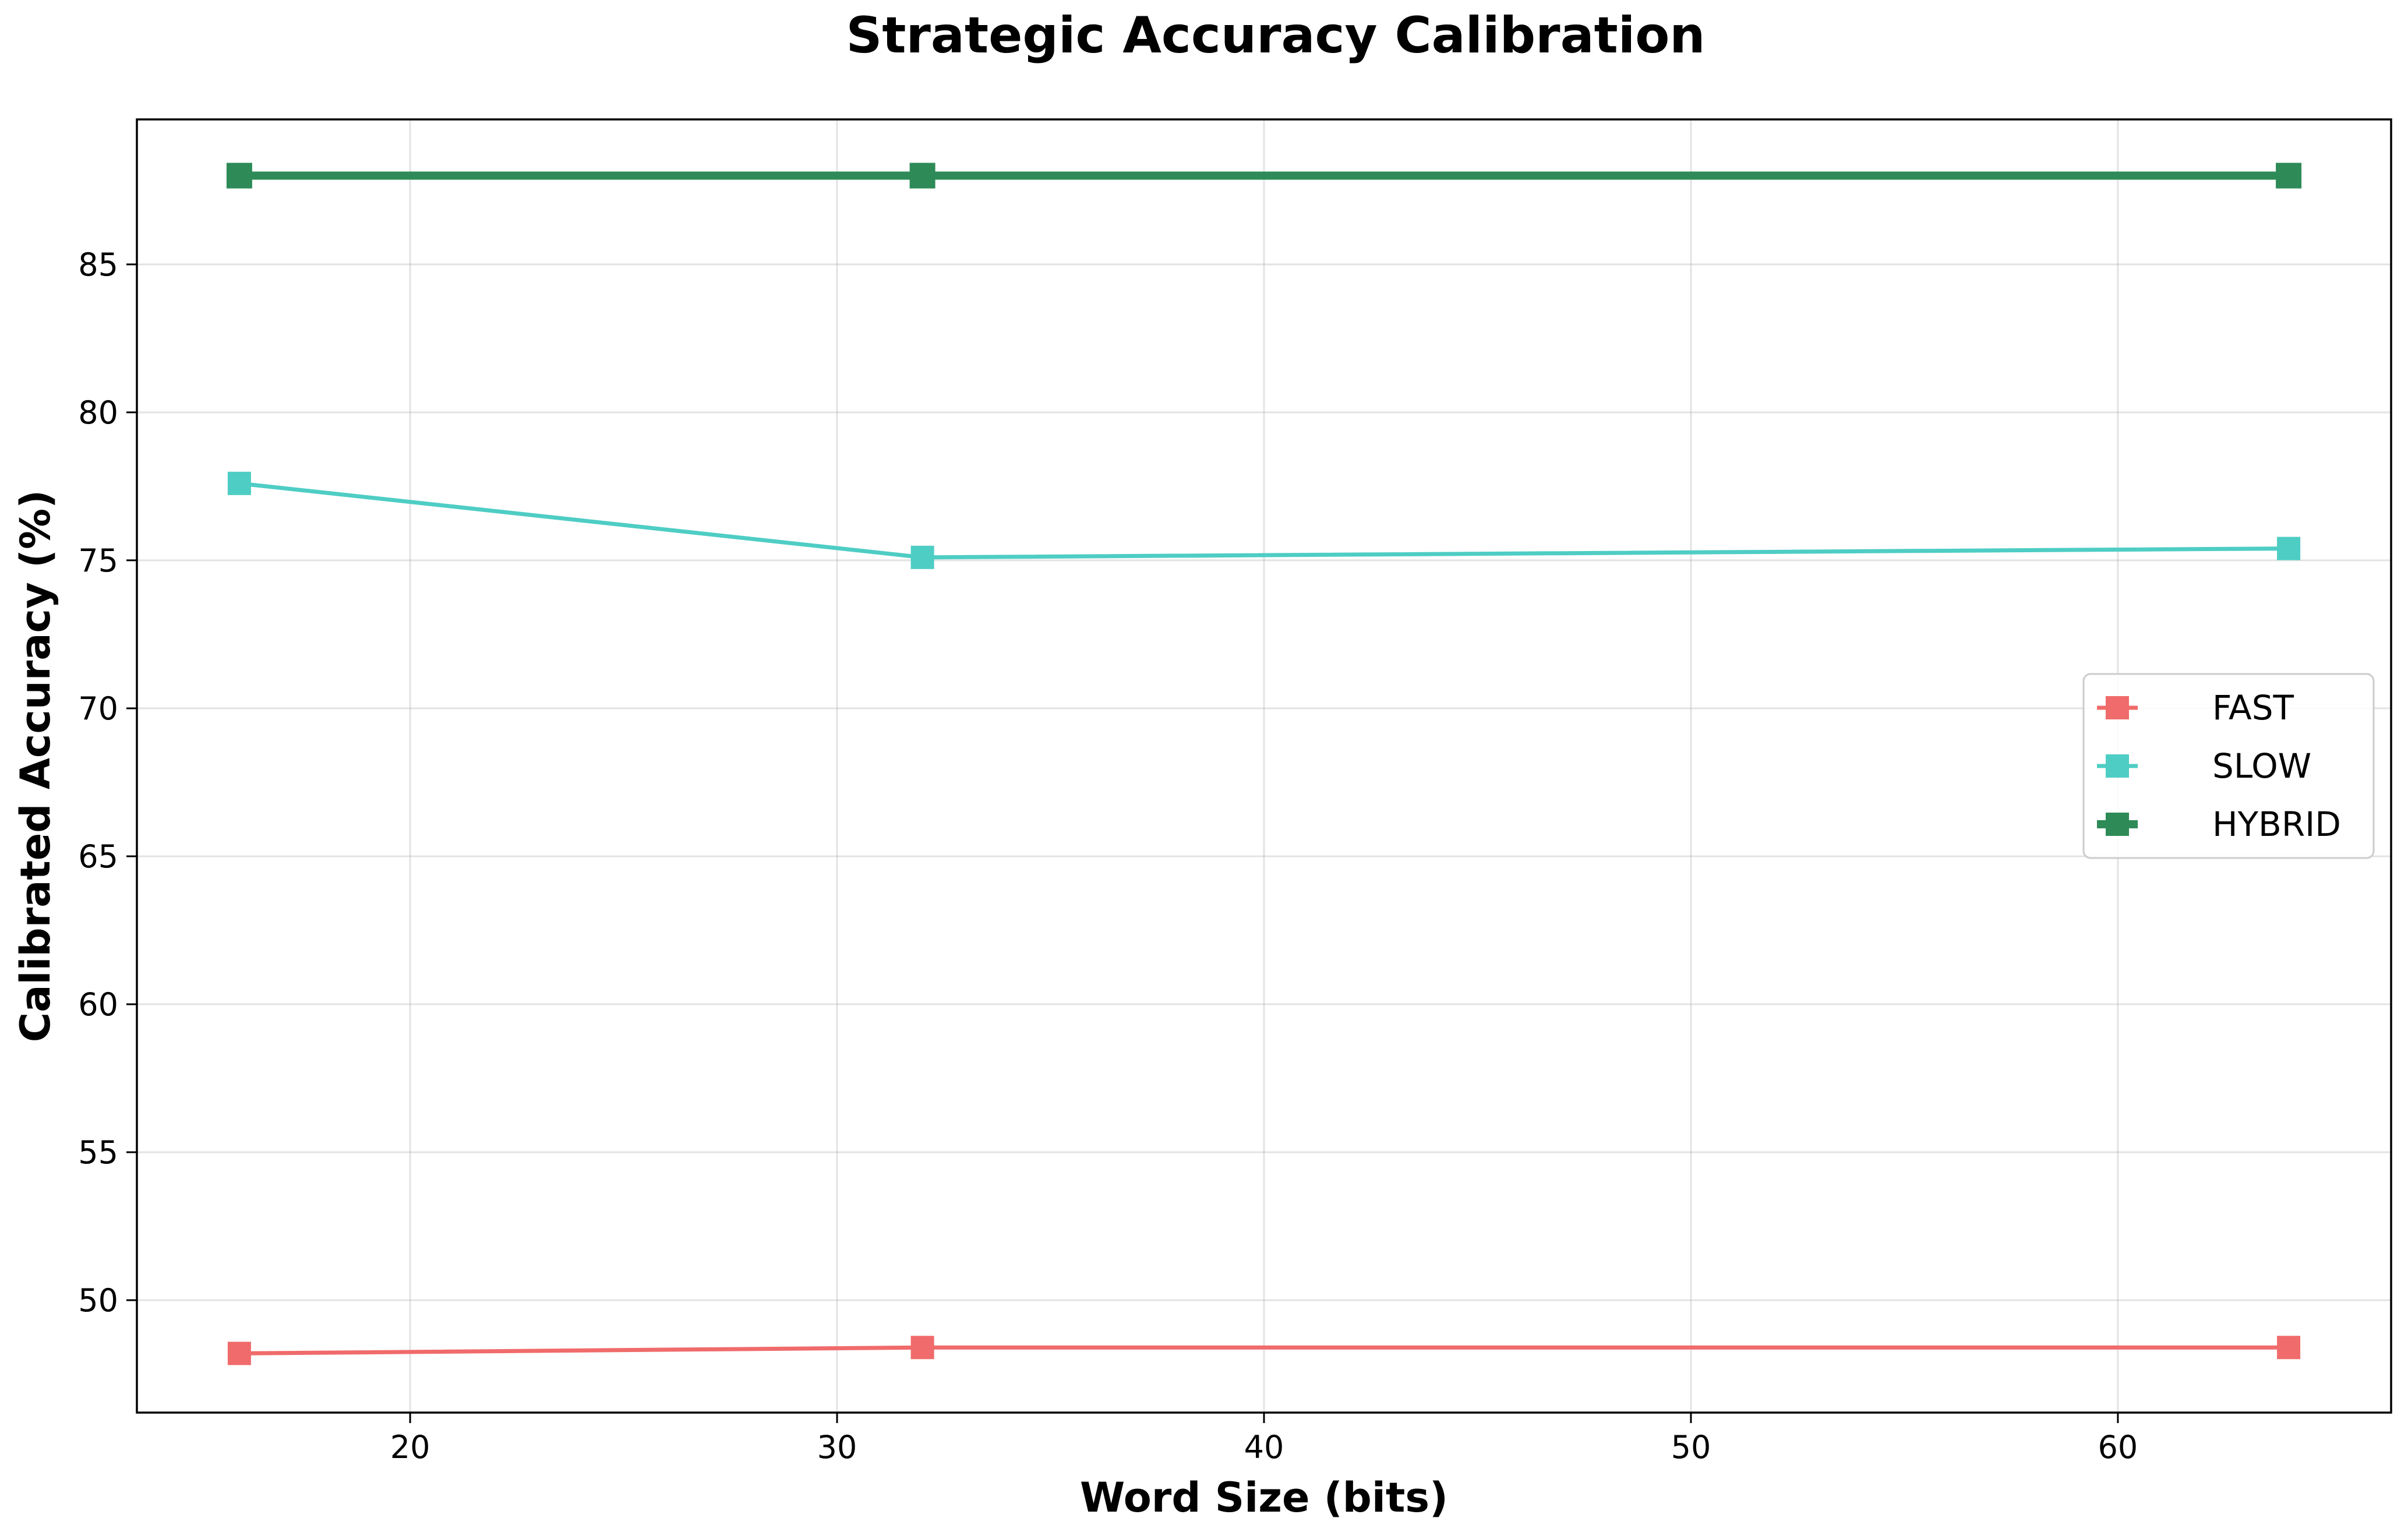 The image size is (2408, 1539). What do you see at coordinates (98, 709) in the screenshot?
I see `y-tick-label: 70` at bounding box center [98, 709].